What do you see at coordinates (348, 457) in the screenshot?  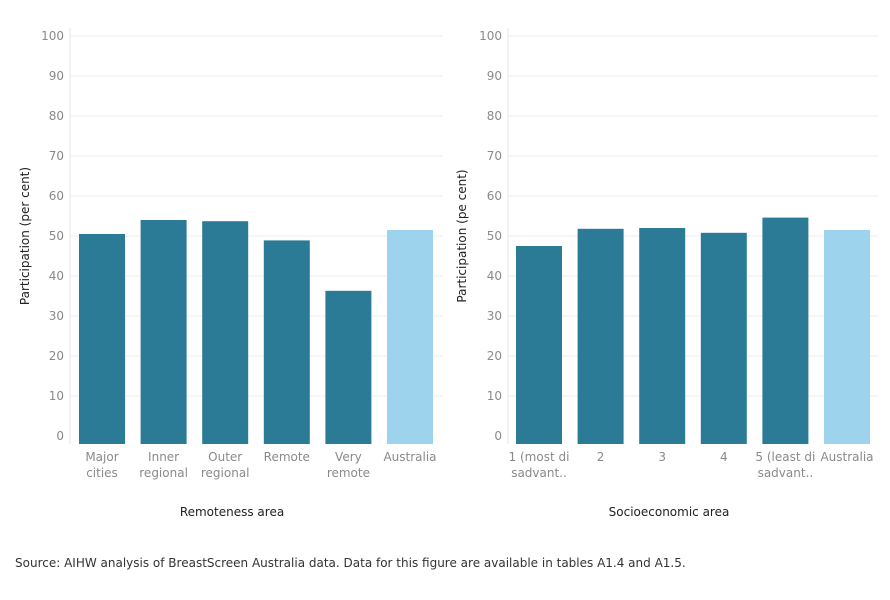 I see `x-category-label: Very` at bounding box center [348, 457].